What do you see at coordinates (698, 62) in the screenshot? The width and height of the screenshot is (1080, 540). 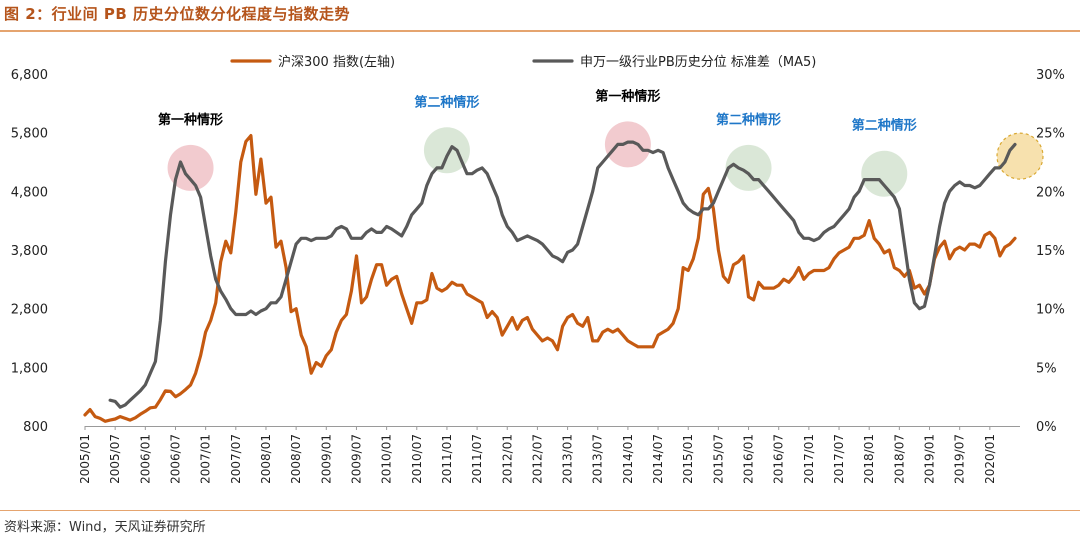 I see `legend-label-2: 申万一级行业PB历史分位 标准差（MA5)` at bounding box center [698, 62].